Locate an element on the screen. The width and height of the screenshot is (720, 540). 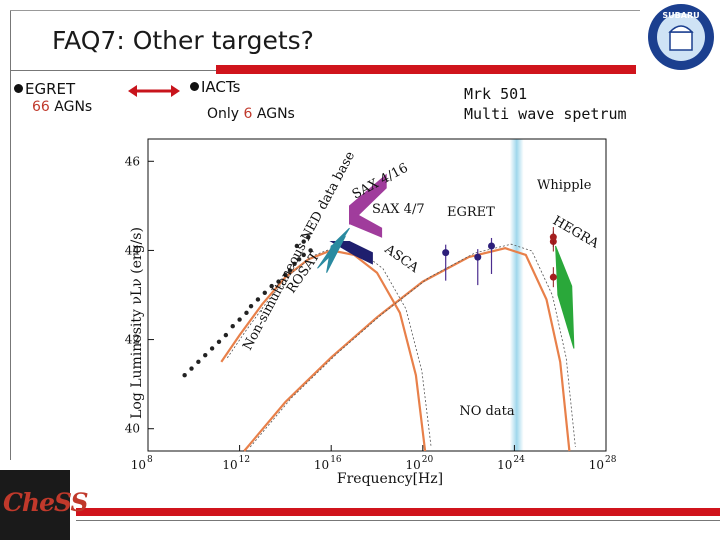
bullet-iacts: IACTs is located at coordinates (215, 87).